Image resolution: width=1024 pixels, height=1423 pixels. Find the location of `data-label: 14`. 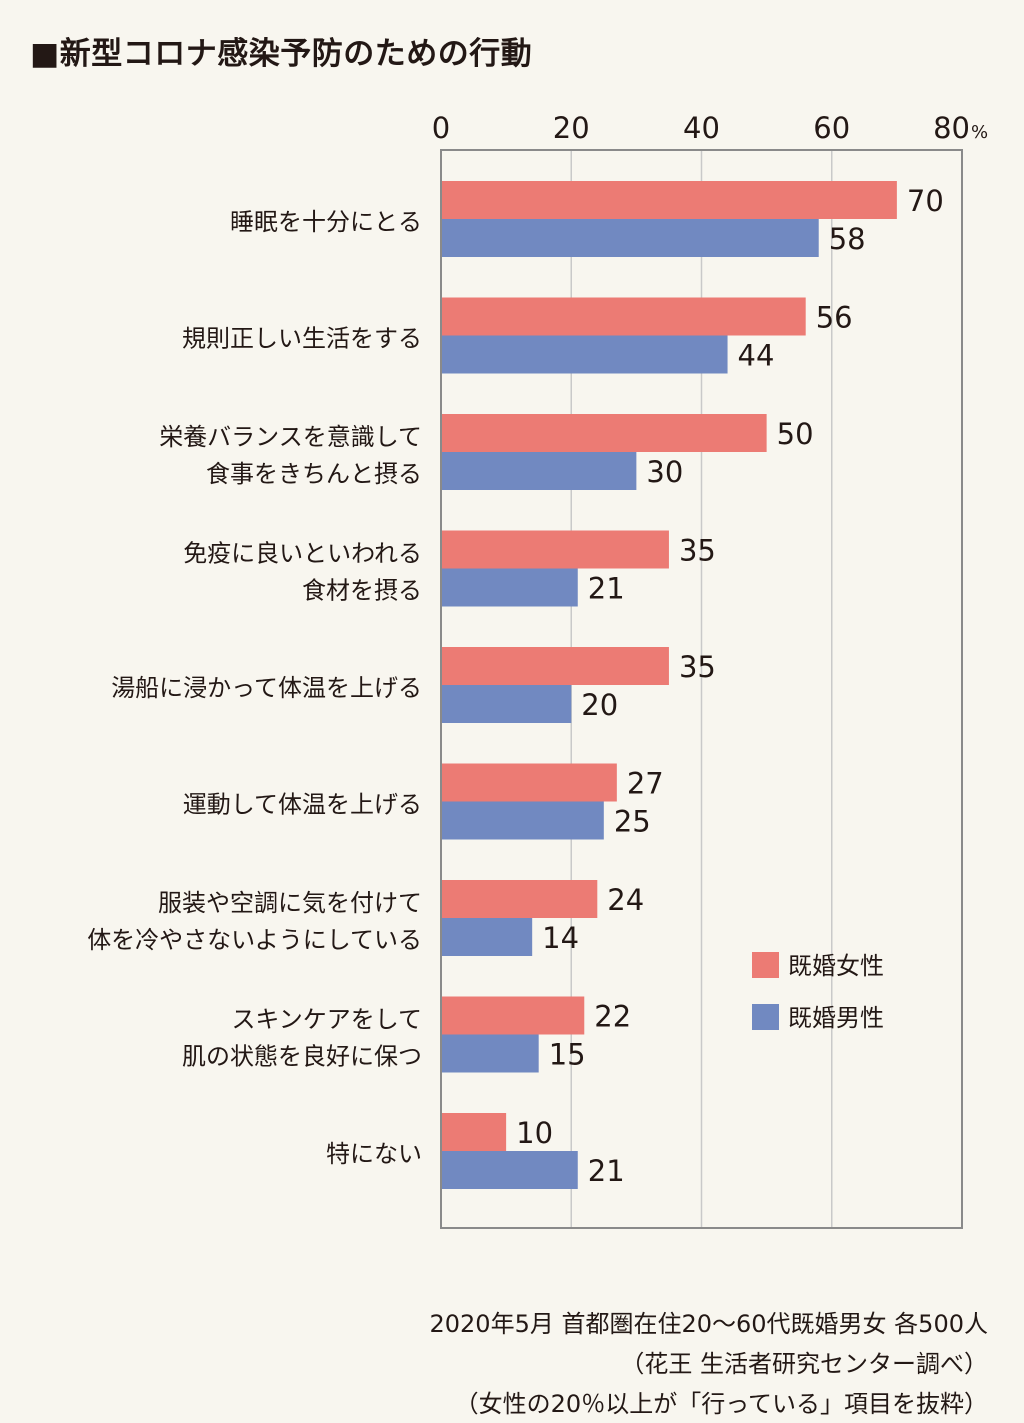

data-label: 14 is located at coordinates (560, 938).